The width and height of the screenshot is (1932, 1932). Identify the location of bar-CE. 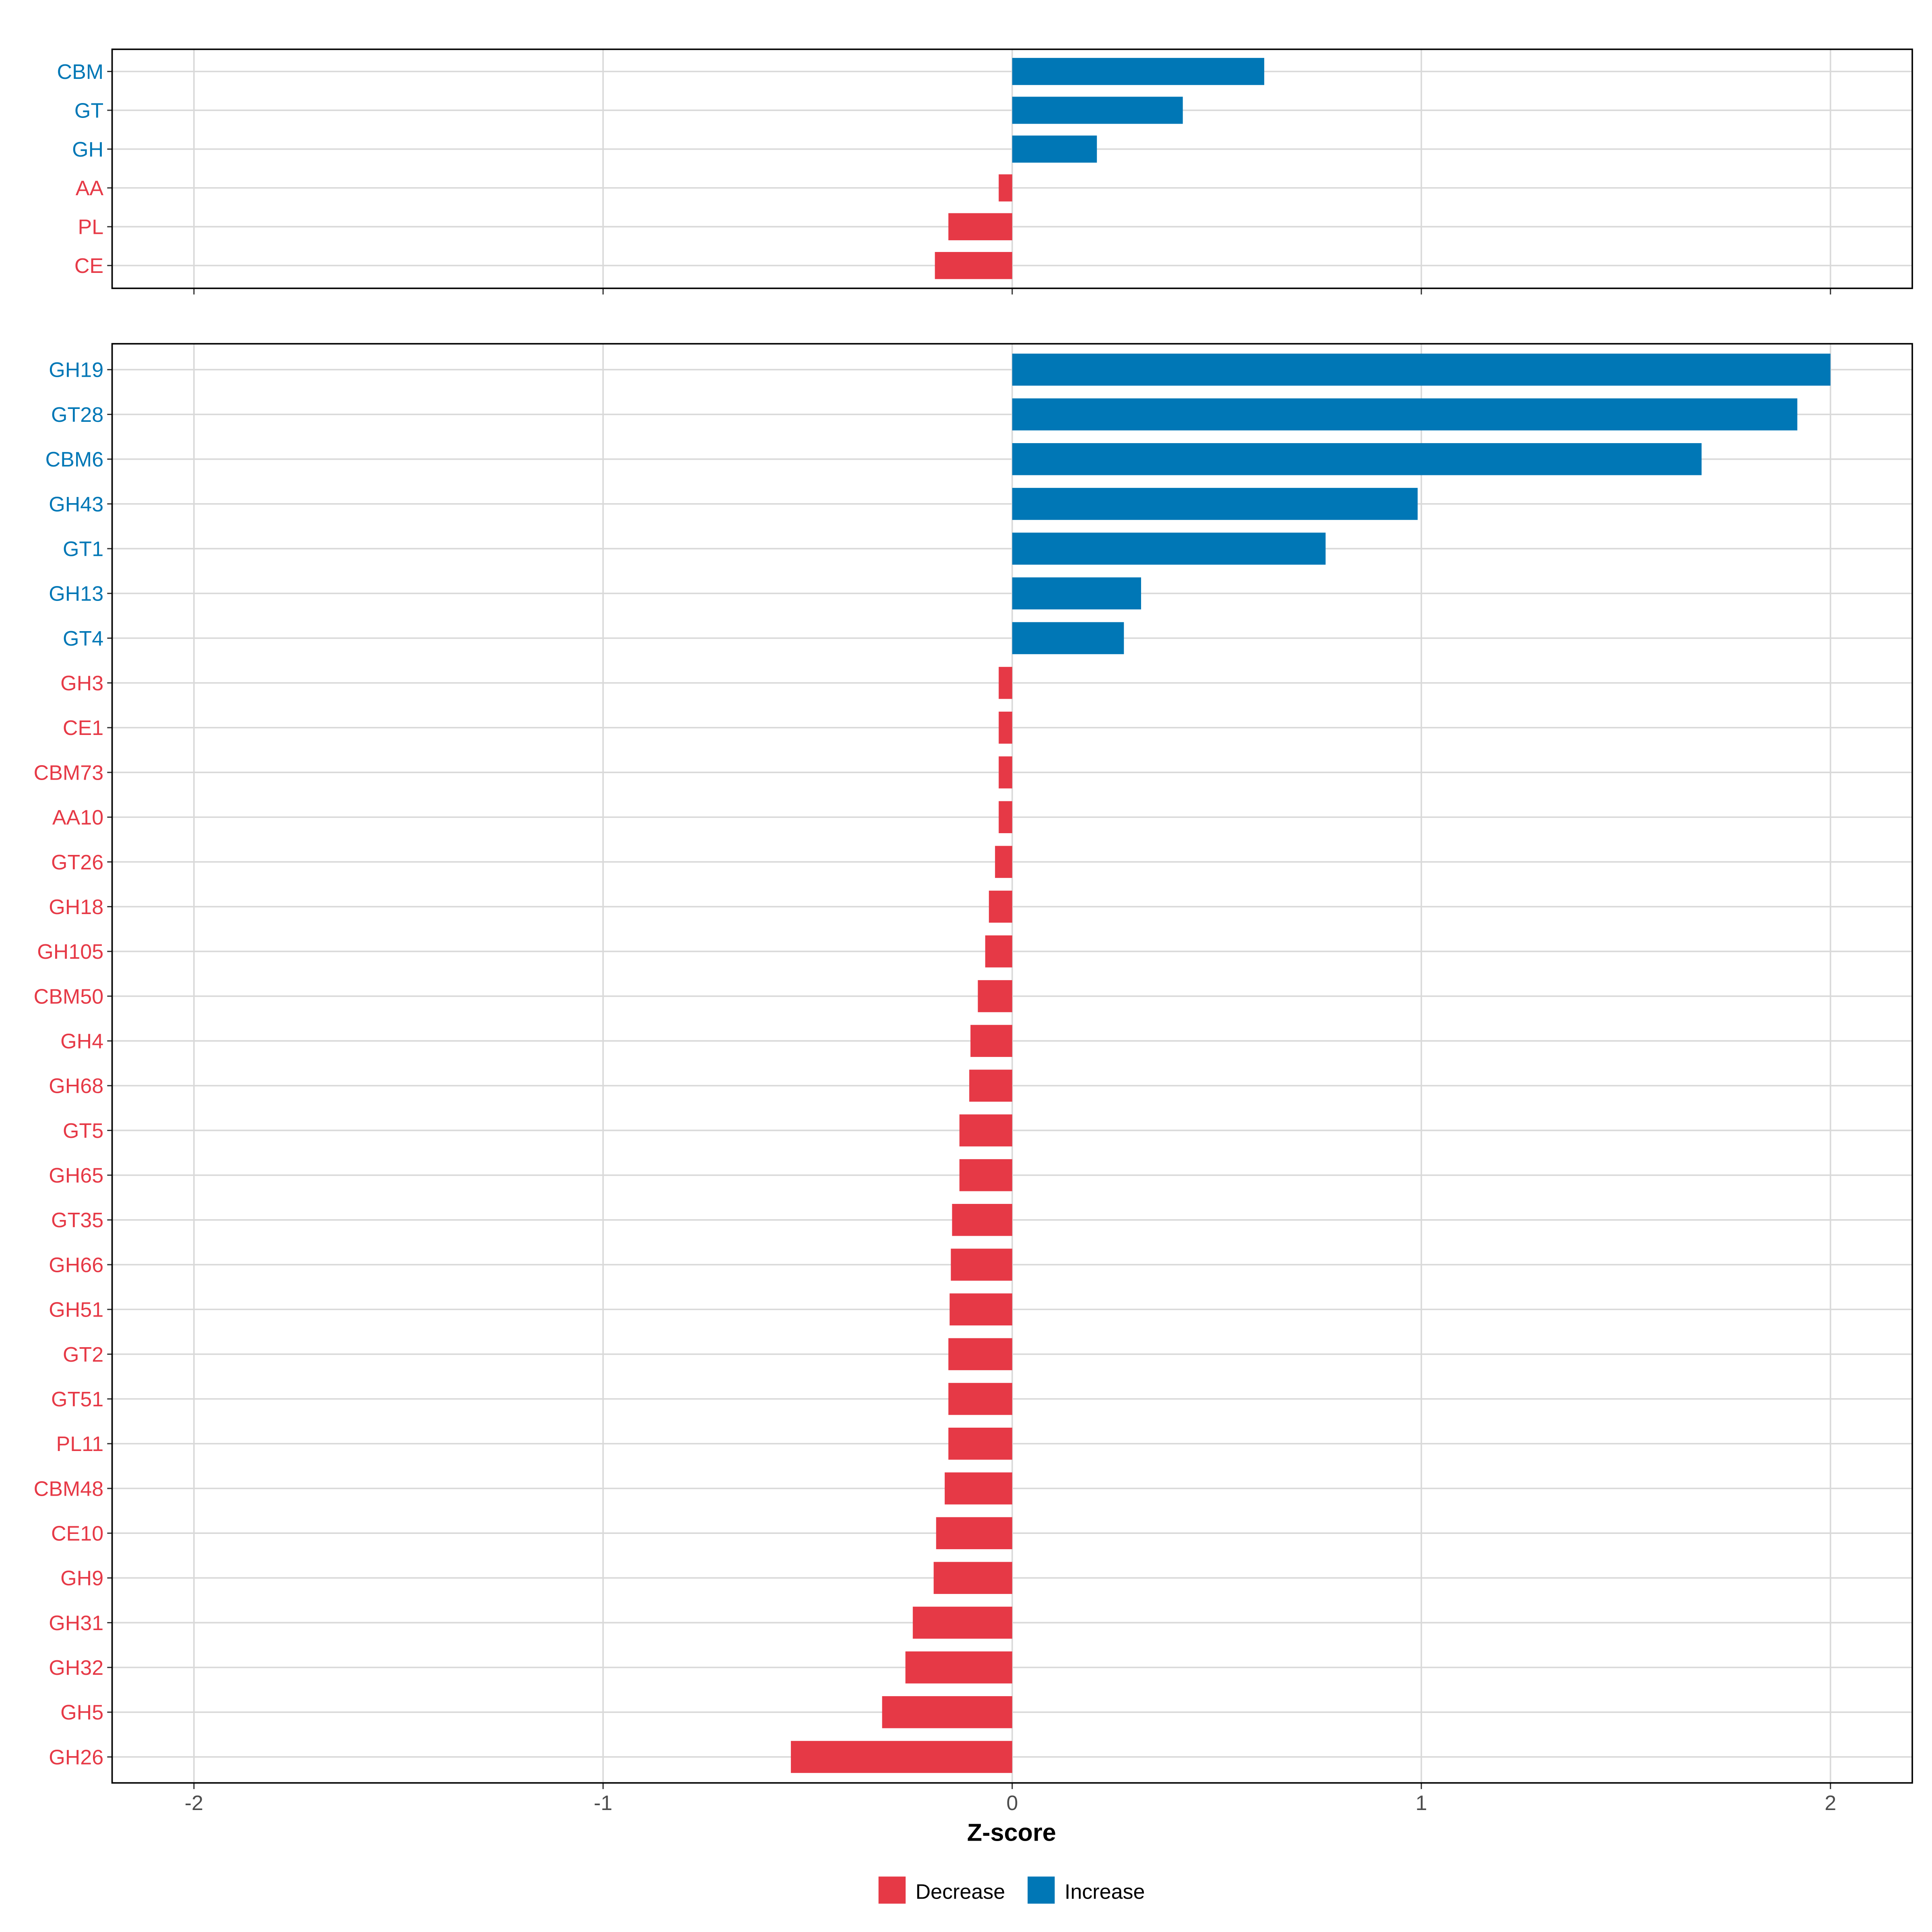
(973, 265).